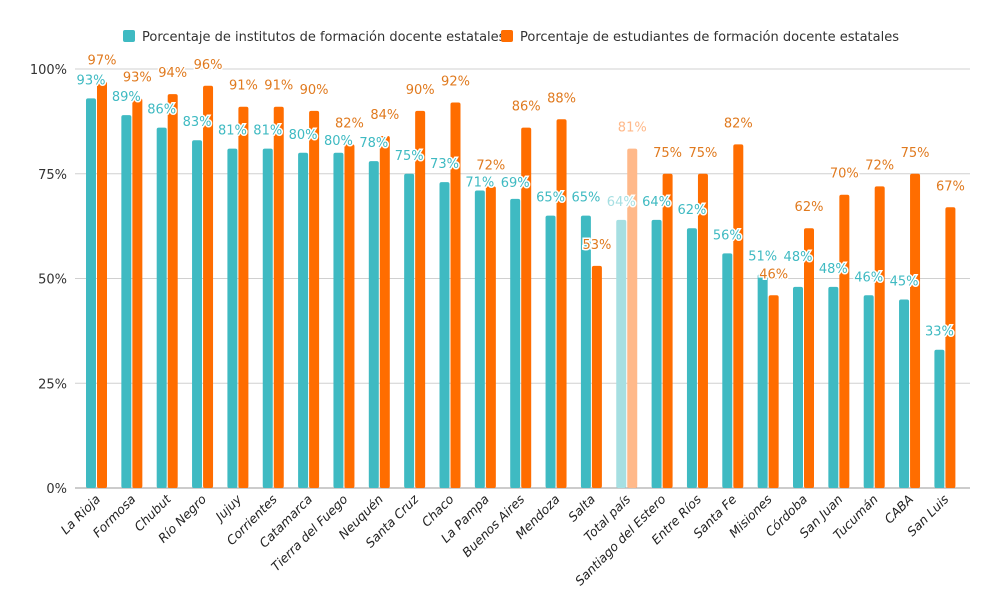 The height and width of the screenshot is (614, 1000). I want to click on data-label-institutos: 65%, so click(585, 198).